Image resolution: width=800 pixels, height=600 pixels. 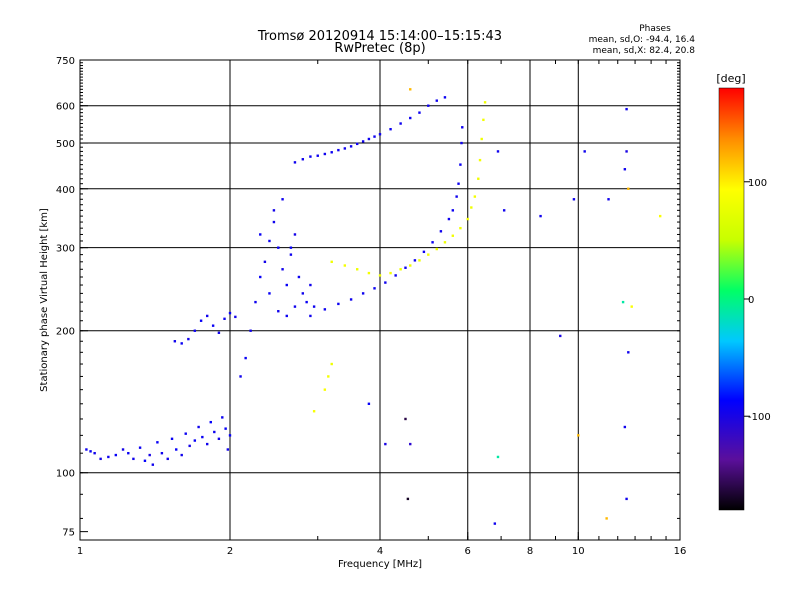 What do you see at coordinates (379, 48) in the screenshot?
I see `chart-subtitle: RwPretec (8p)` at bounding box center [379, 48].